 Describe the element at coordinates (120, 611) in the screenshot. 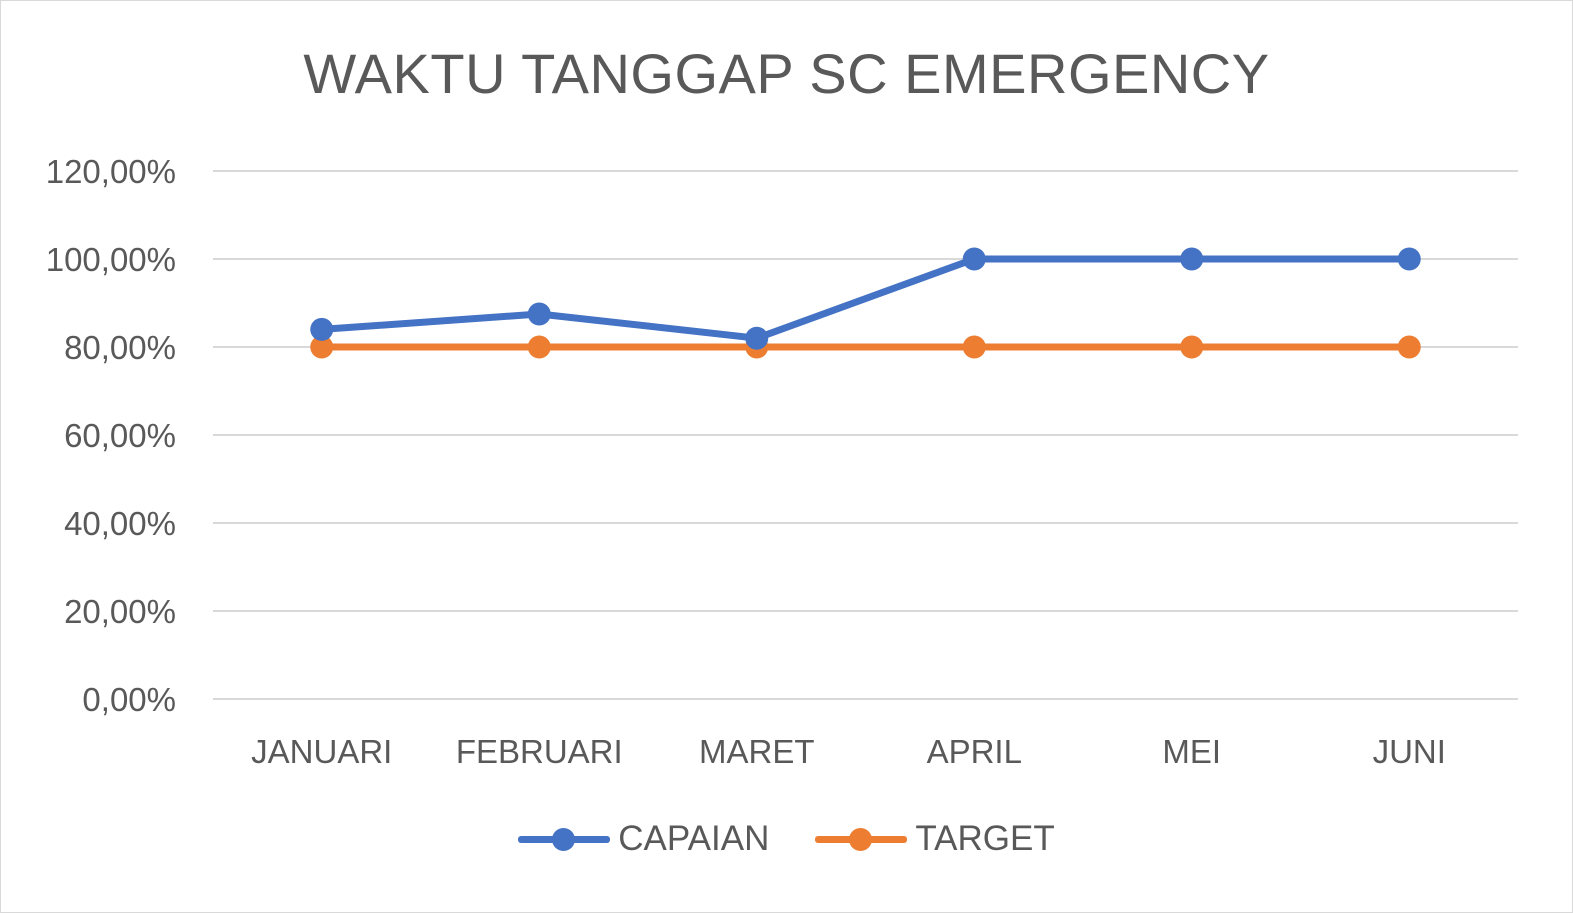

I see `y-tick-label-1: 20,00%` at that location.